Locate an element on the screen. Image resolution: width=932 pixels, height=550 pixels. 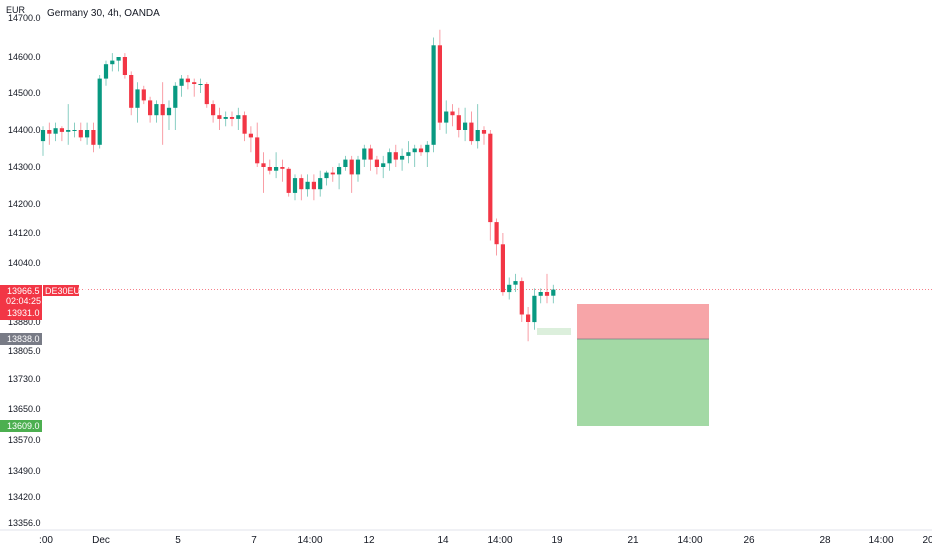
time-tick-label: 28 is located at coordinates (825, 540).